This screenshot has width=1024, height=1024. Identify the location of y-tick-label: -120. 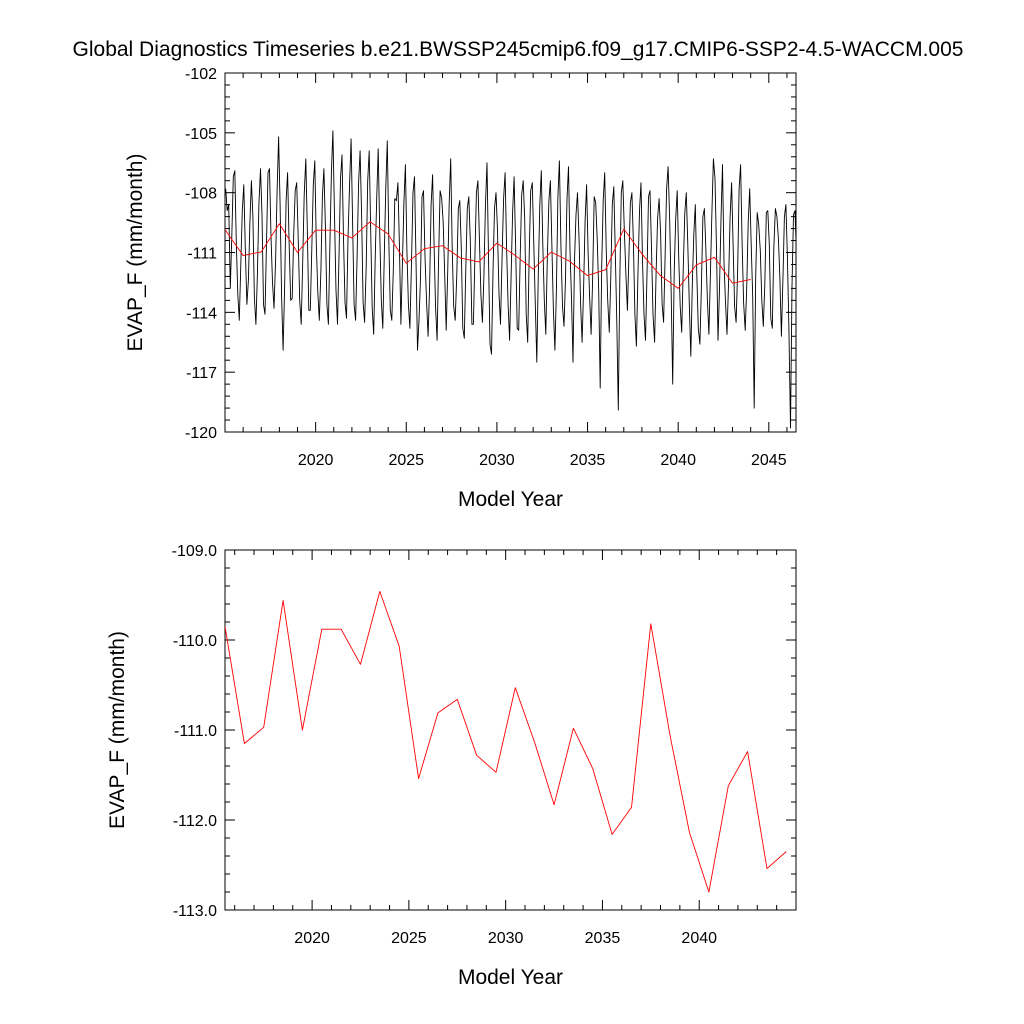
(201, 433).